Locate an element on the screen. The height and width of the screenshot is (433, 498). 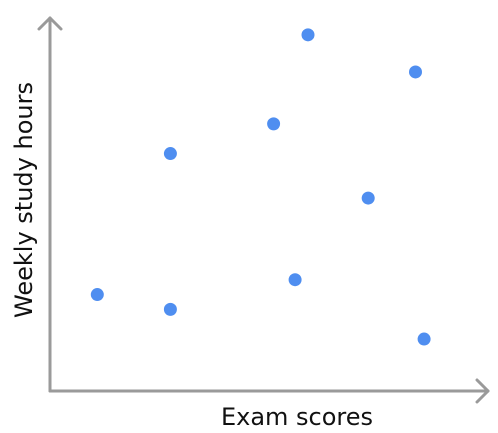
y-axis-label: Weekly study hours is located at coordinates (24, 200).